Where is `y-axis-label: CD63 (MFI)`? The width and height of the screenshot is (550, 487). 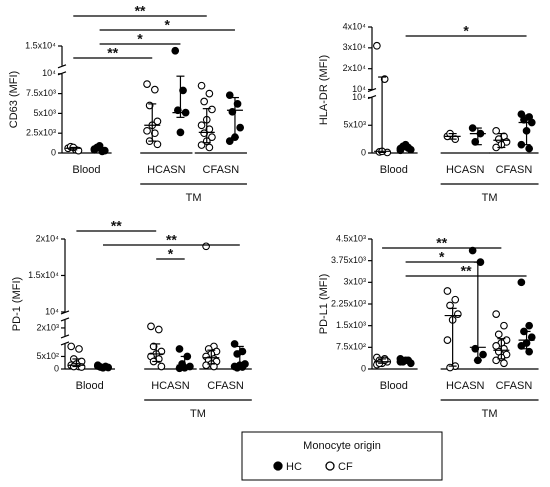
y-axis-label: CD63 (MFI) is located at coordinates (14, 99).